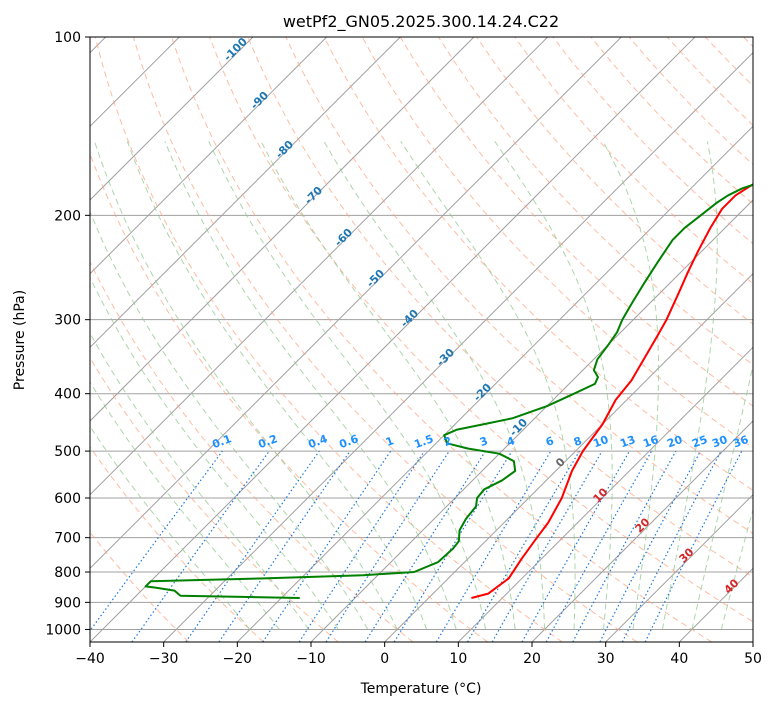 This screenshot has width=775, height=708. What do you see at coordinates (90, 659) in the screenshot?
I see `x-tick-label: −40` at bounding box center [90, 659].